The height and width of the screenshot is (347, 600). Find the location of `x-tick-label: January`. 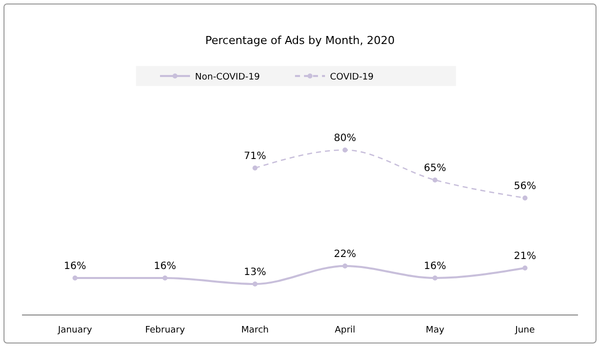

x-tick-label: January is located at coordinates (74, 330).